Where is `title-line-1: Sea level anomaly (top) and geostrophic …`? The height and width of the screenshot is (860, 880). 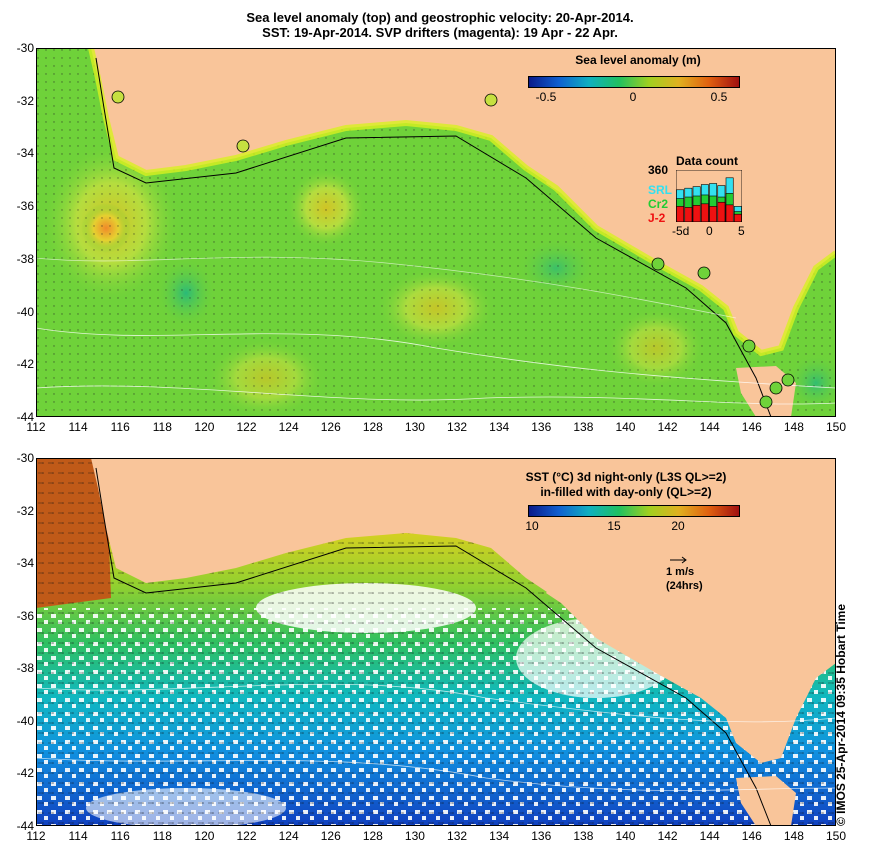 title-line-1: Sea level anomaly (top) and geostrophic … is located at coordinates (440, 17).